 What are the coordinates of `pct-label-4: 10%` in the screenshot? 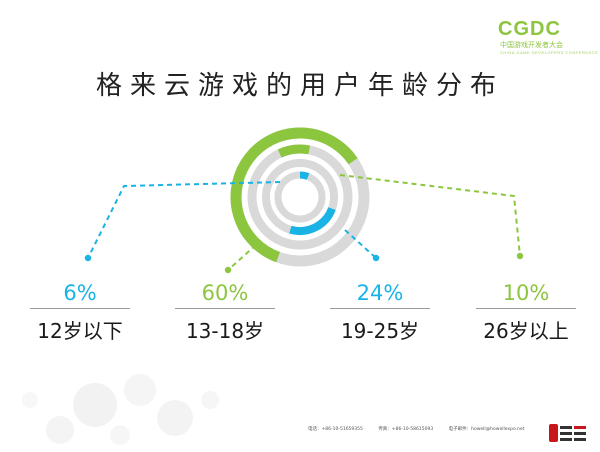 It's located at (526, 293).